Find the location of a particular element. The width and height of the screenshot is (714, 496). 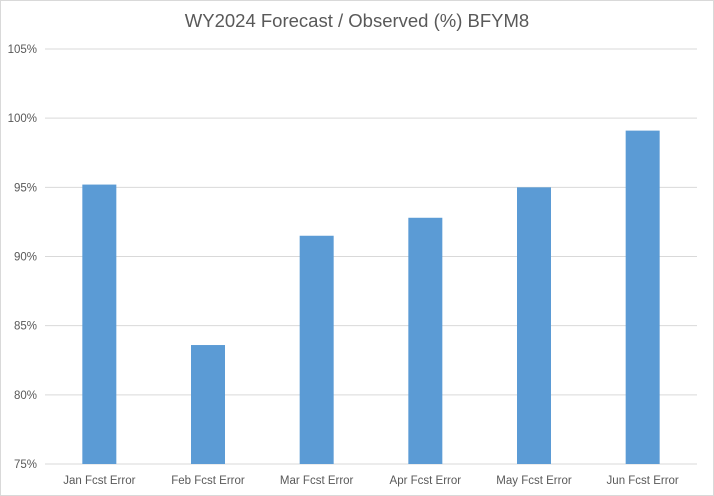

y-tick-label: 105% is located at coordinates (22, 50).